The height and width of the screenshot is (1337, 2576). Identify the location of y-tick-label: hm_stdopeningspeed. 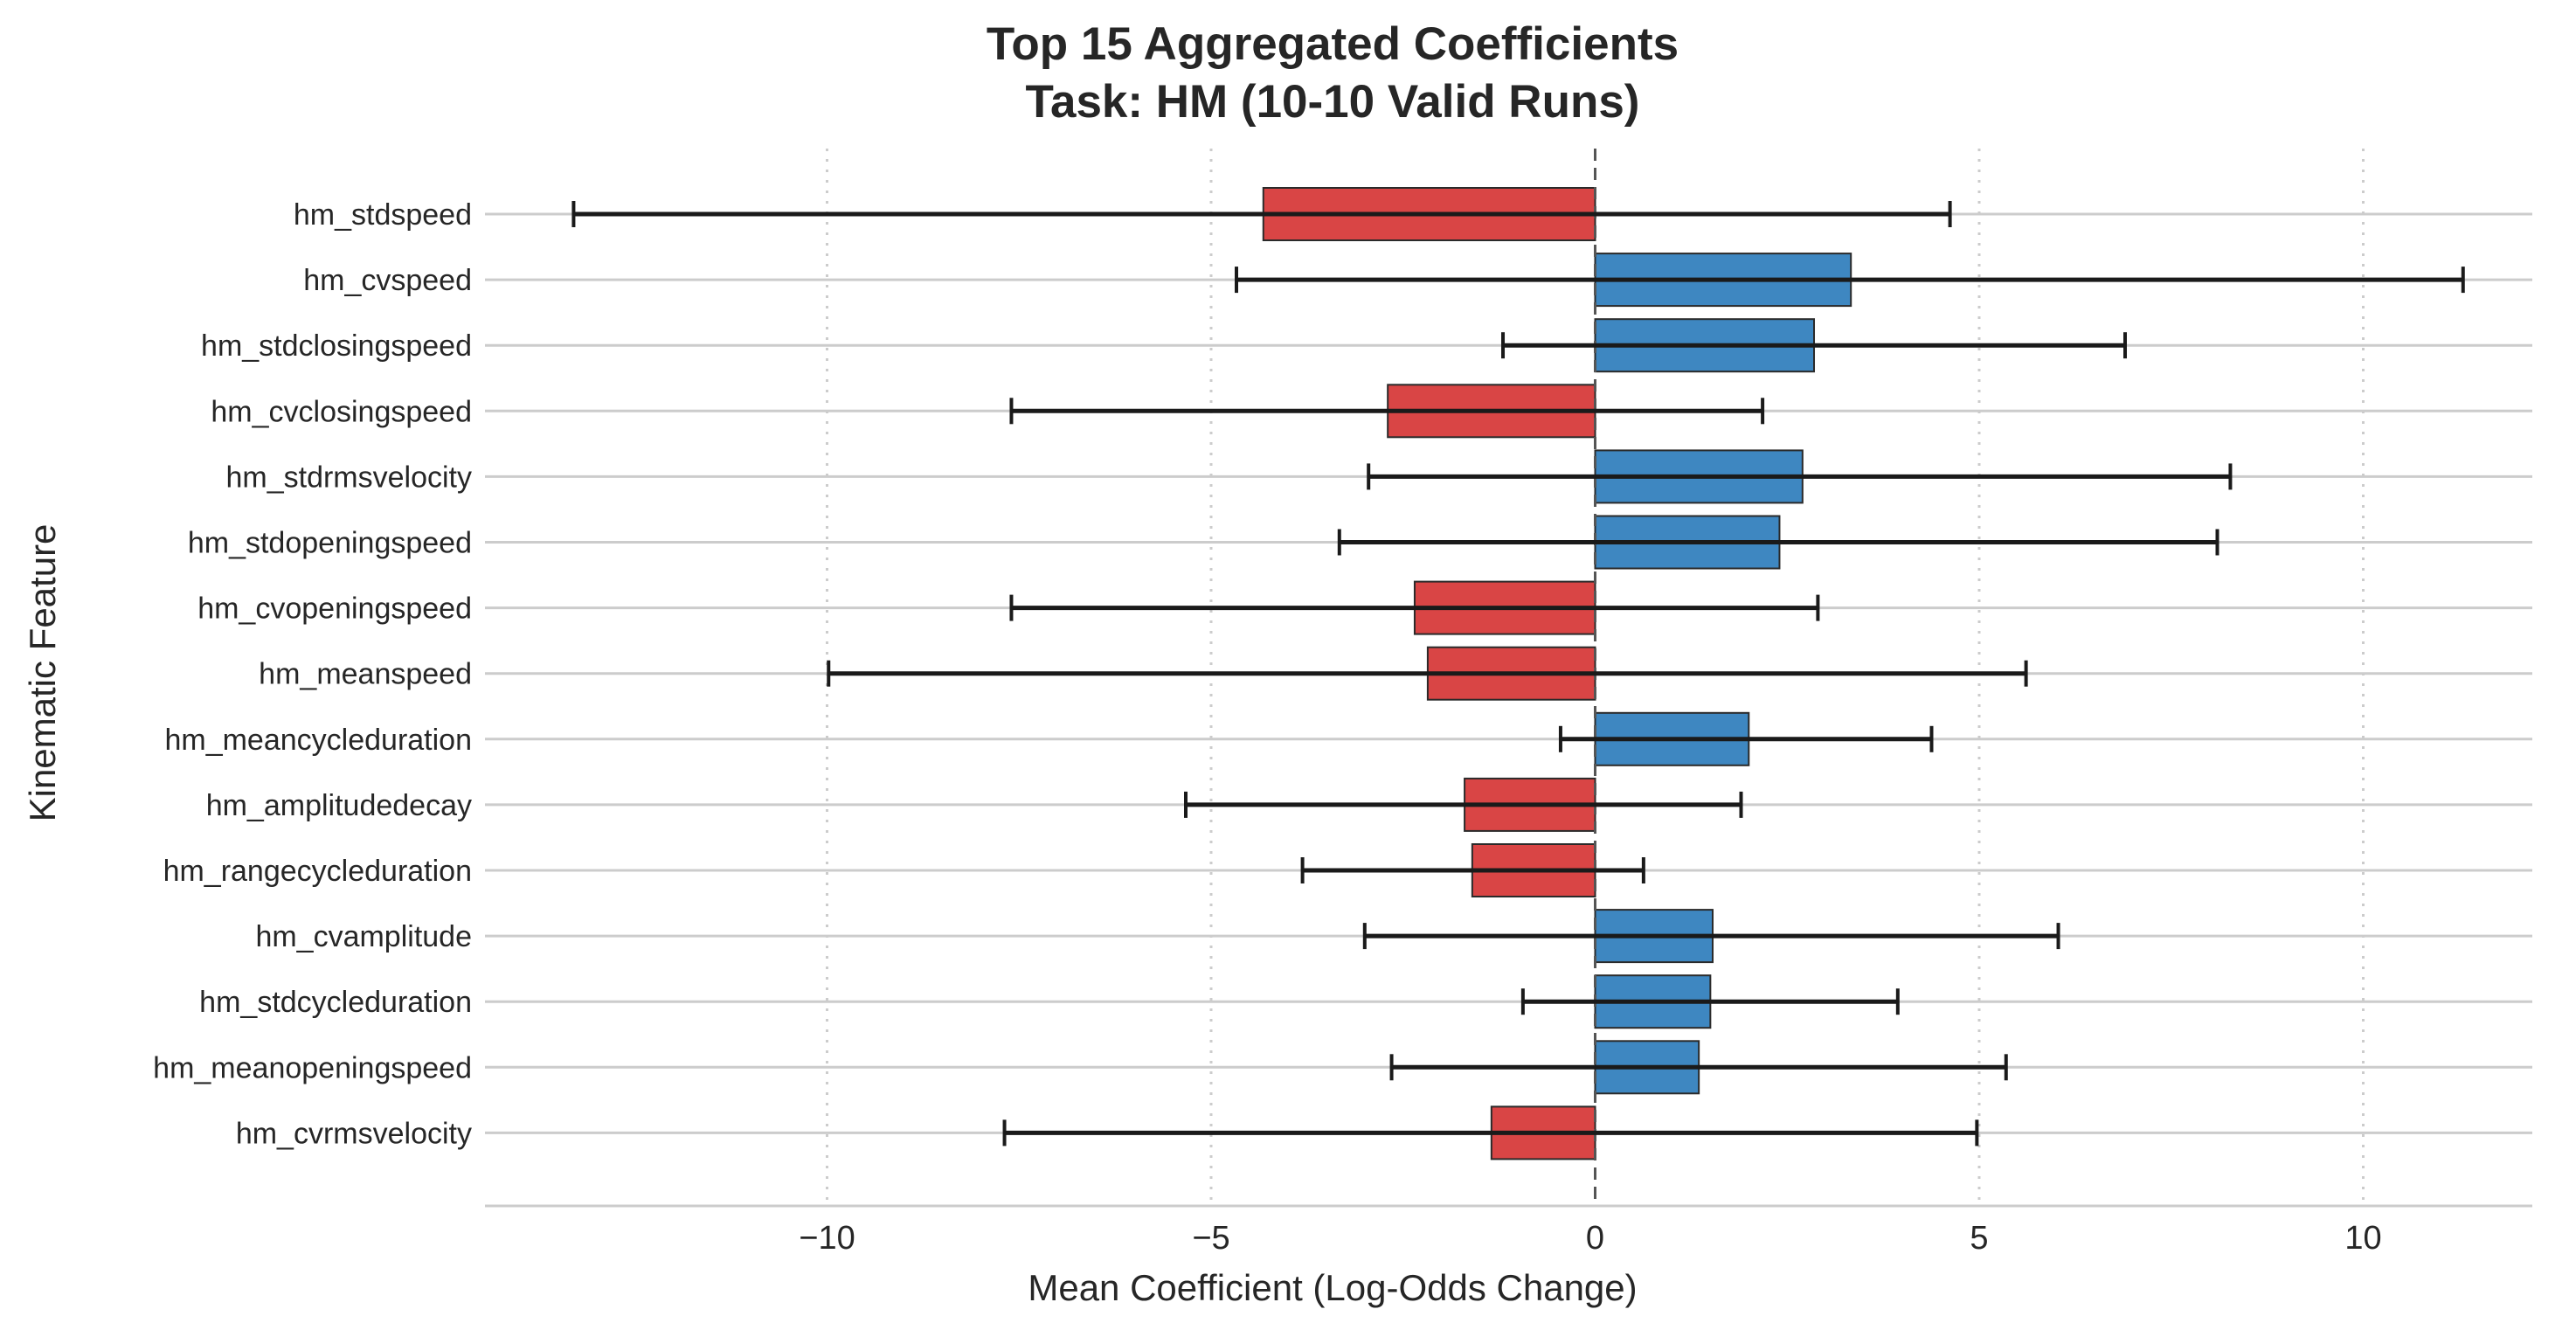
(330, 543).